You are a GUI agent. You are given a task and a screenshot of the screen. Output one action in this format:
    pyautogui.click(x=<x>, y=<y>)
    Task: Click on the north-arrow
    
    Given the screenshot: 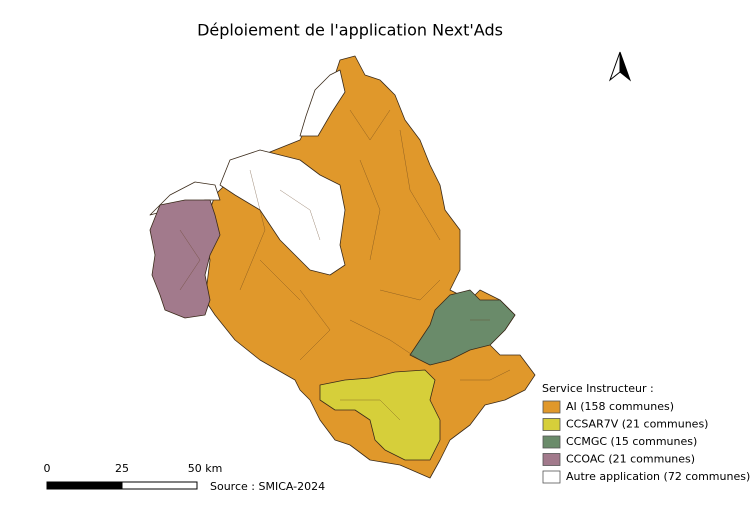 What is the action you would take?
    pyautogui.click(x=620, y=66)
    